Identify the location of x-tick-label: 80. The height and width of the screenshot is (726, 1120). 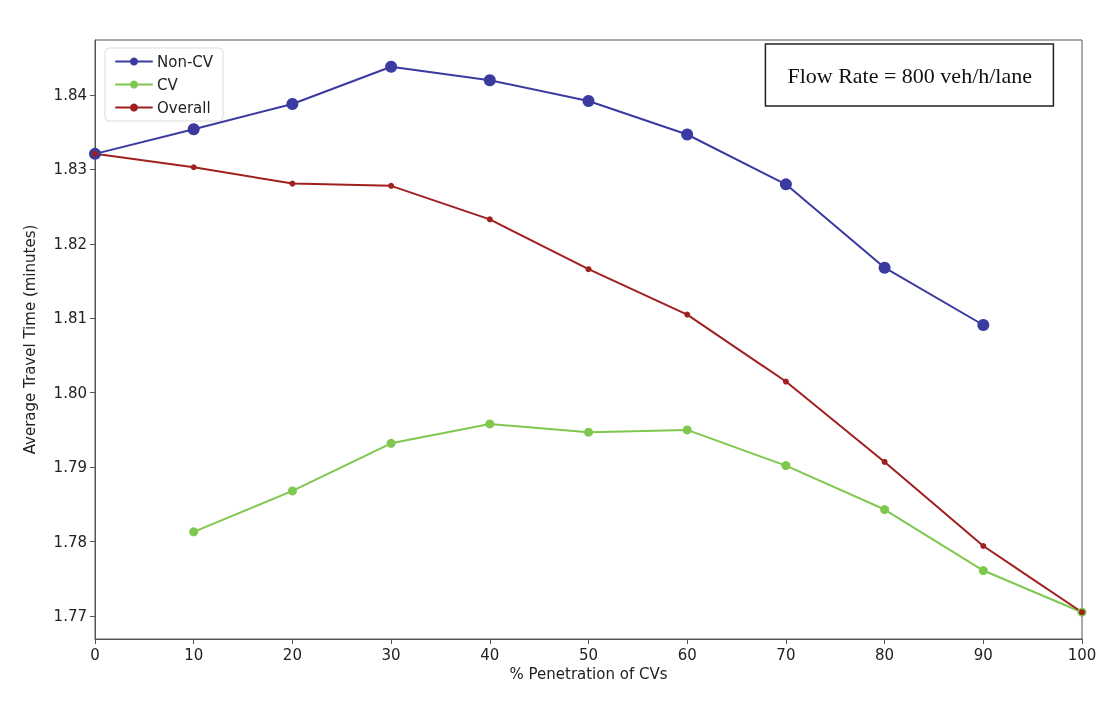
(885, 654).